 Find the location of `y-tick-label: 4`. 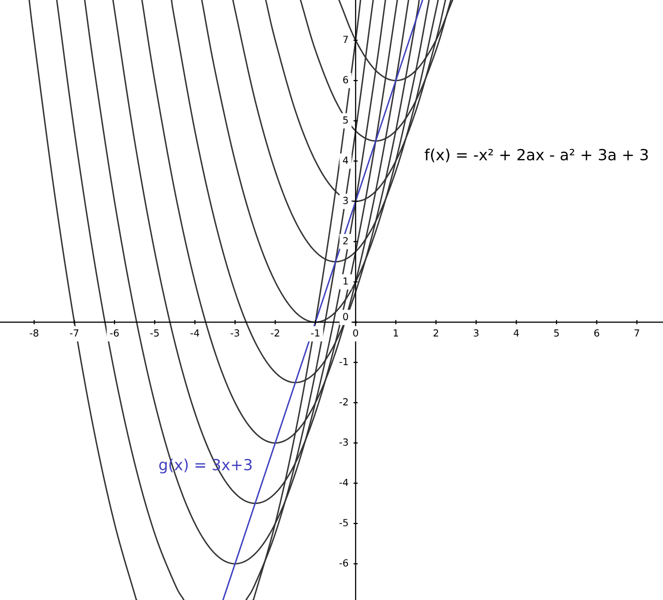

y-tick-label: 4 is located at coordinates (345, 160).